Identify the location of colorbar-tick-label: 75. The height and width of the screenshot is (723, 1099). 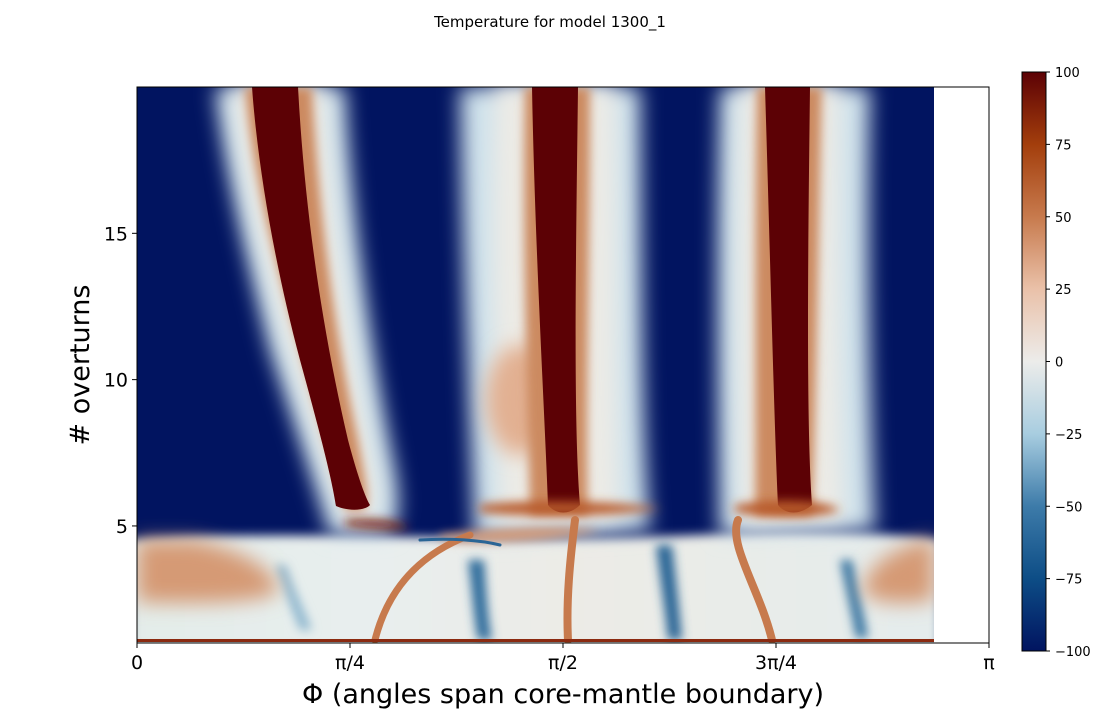
(1063, 145).